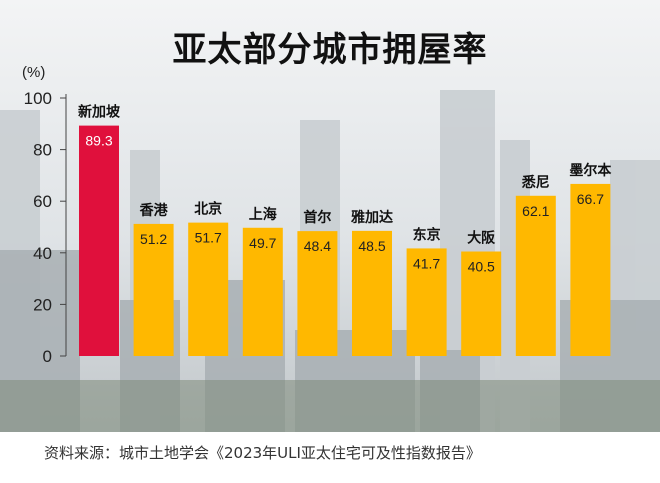  Describe the element at coordinates (481, 267) in the screenshot. I see `data-label: 40.5` at that location.